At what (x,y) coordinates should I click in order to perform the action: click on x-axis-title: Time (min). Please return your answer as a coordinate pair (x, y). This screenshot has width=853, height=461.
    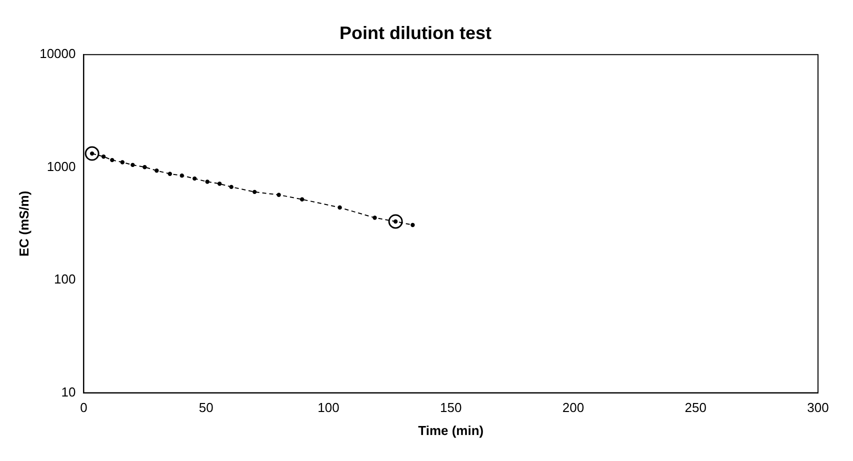
    Looking at the image, I should click on (451, 430).